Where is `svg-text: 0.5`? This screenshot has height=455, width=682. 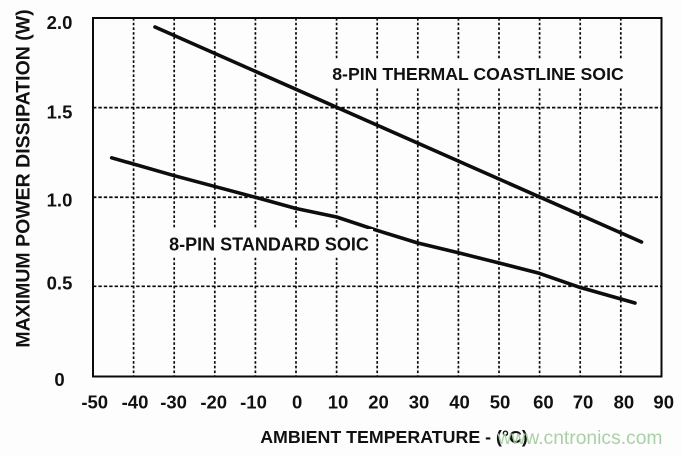
svg-text: 0.5 is located at coordinates (60, 282).